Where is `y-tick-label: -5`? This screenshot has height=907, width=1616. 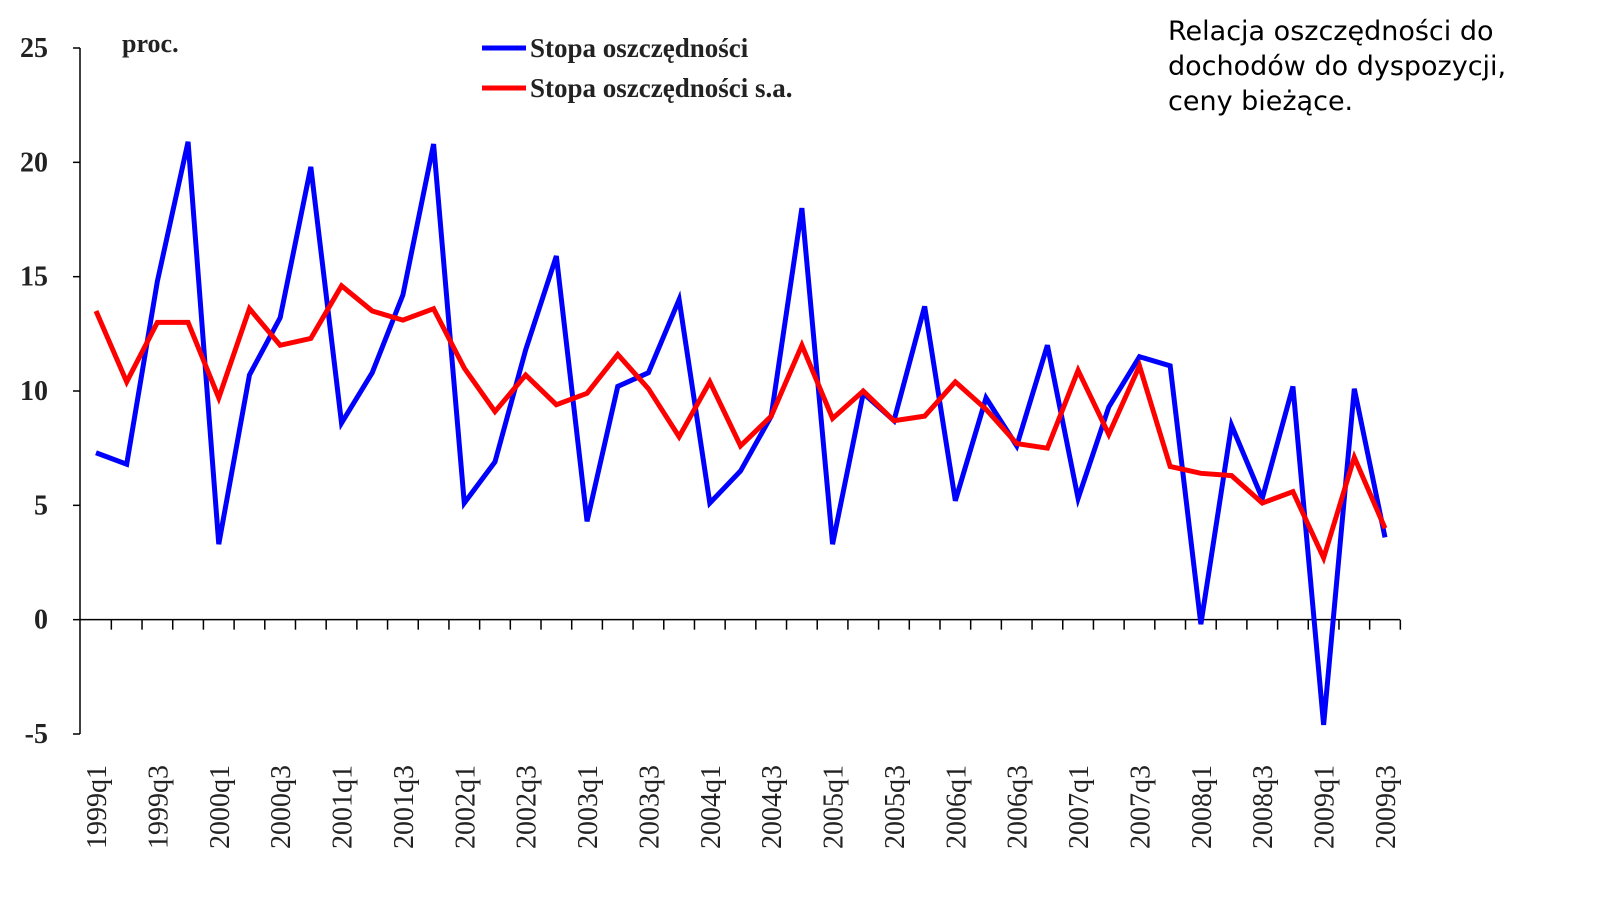
y-tick-label: -5 is located at coordinates (36, 734).